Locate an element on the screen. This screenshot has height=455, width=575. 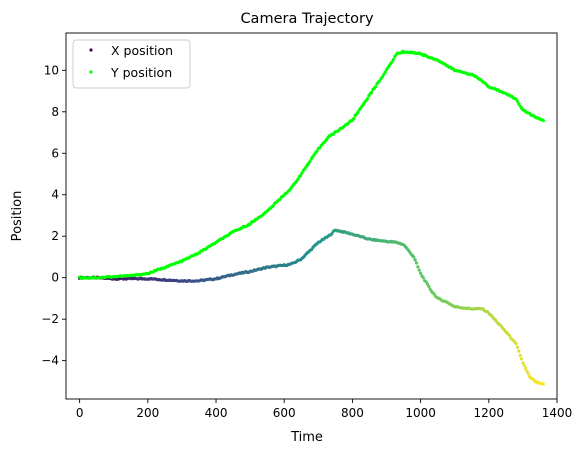
y-tick-label: −4 is located at coordinates (50, 361).